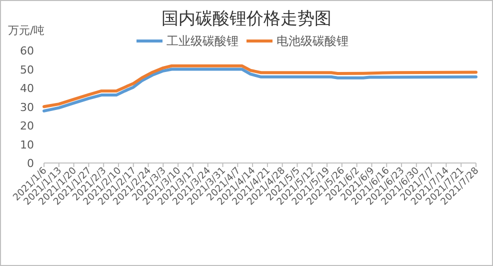 The height and width of the screenshot is (266, 493). I want to click on y-tick-label: 20, so click(27, 126).